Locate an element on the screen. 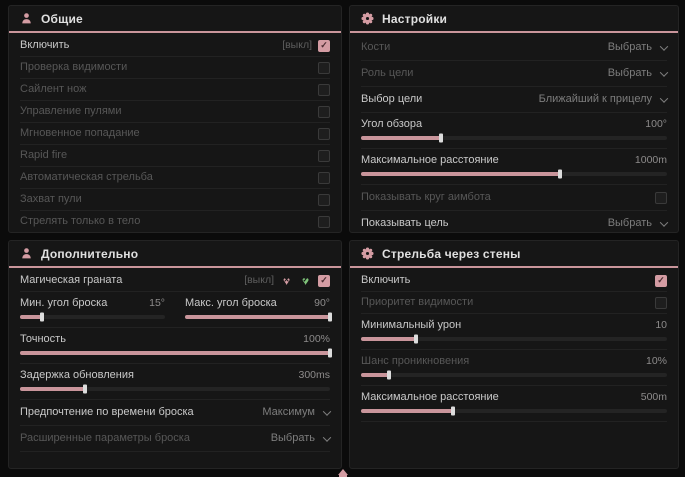  slider-value: 15° is located at coordinates (157, 303).